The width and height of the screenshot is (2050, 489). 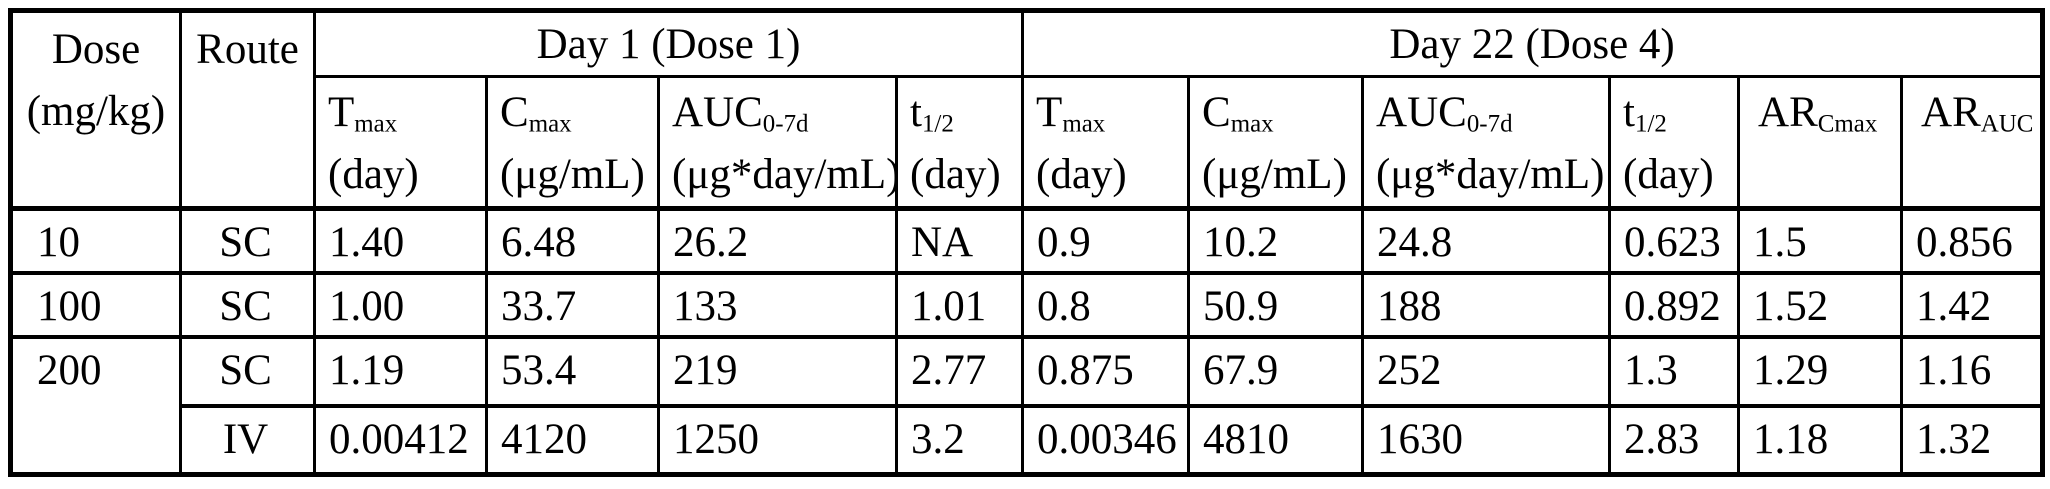 I want to click on param-symbol: ARAUC, so click(x=1977, y=113).